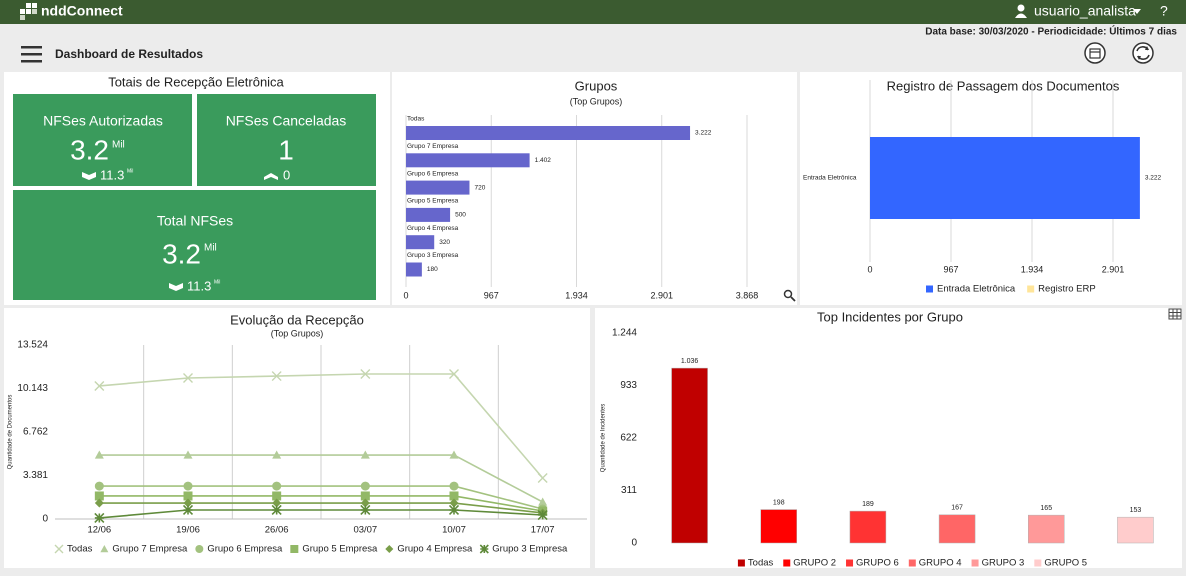 Image resolution: width=1186 pixels, height=576 pixels. I want to click on y-tick-label: 933, so click(628, 385).